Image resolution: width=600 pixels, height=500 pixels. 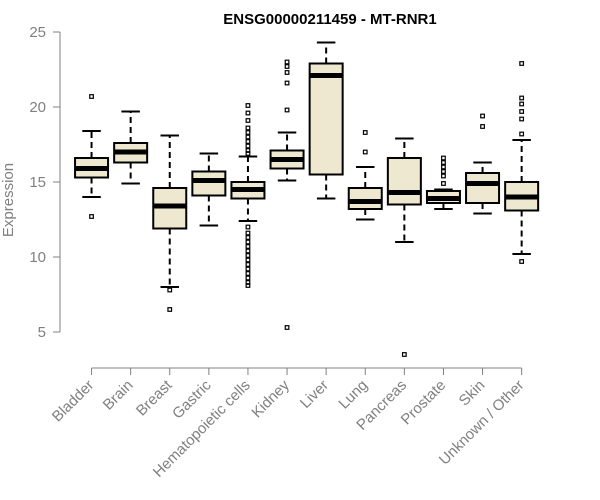 I want to click on y-axis-label: Expression, so click(x=8, y=200).